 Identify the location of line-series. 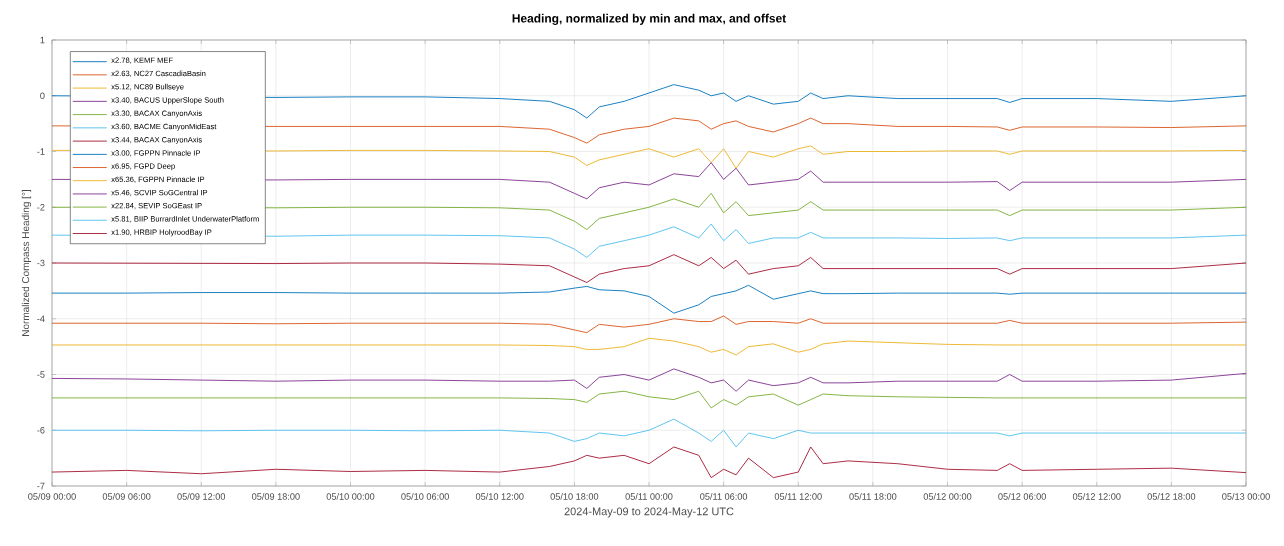
(649, 462).